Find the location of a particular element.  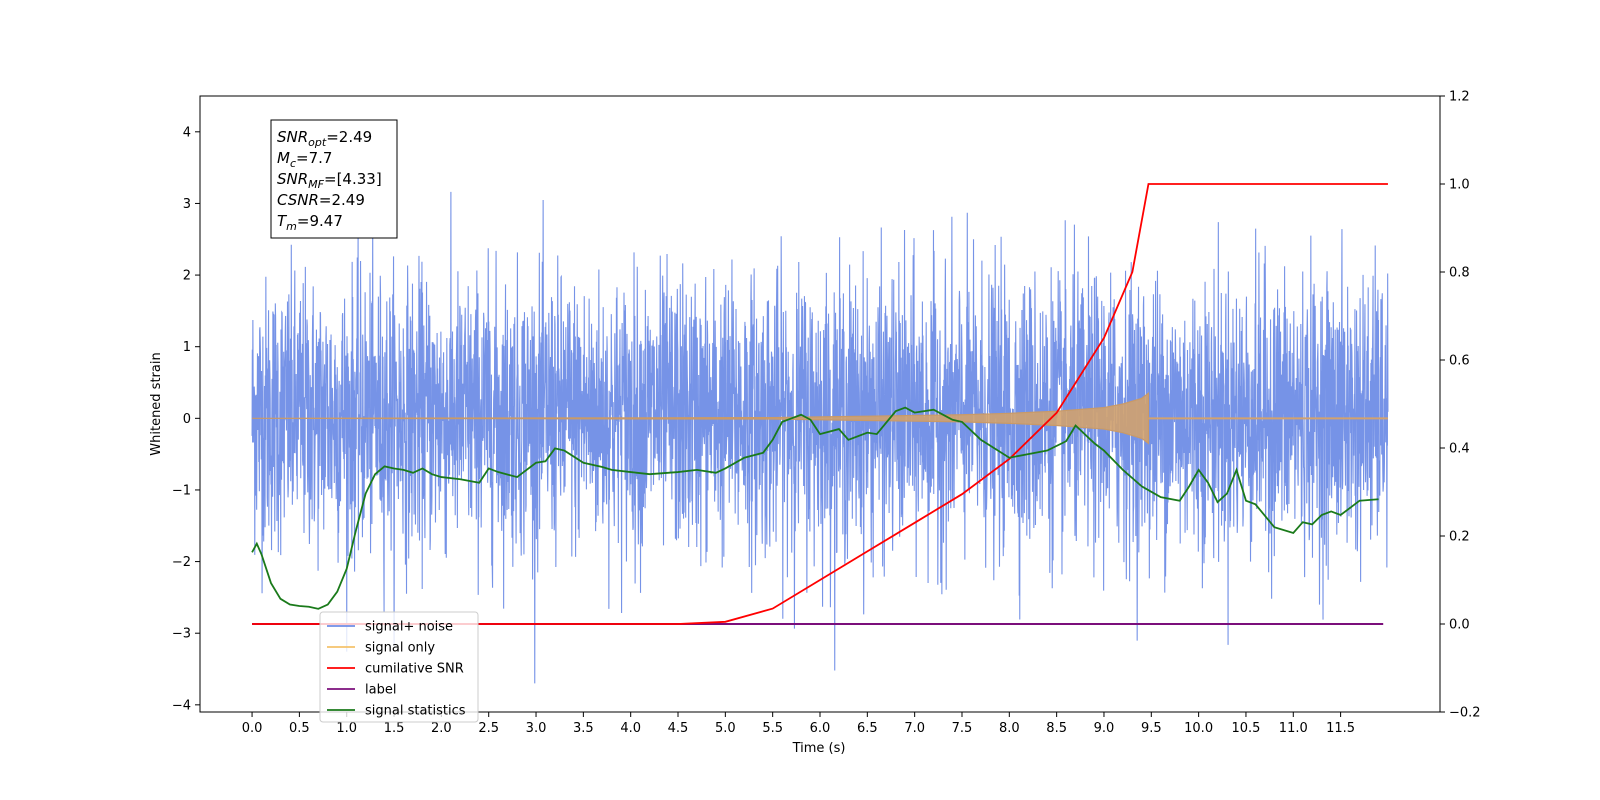

y-right-tick-label: −0.2 is located at coordinates (1465, 713).